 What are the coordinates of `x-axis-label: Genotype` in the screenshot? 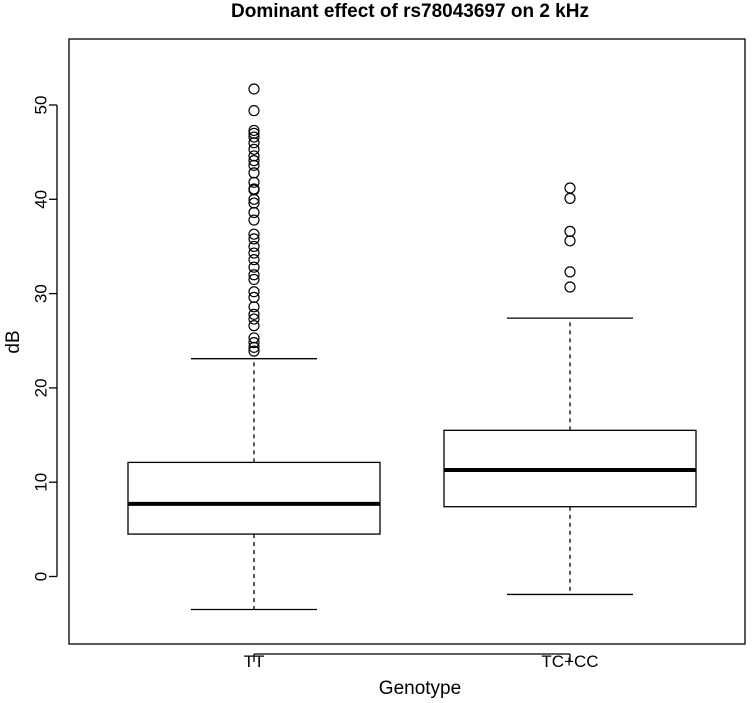 It's located at (420, 688).